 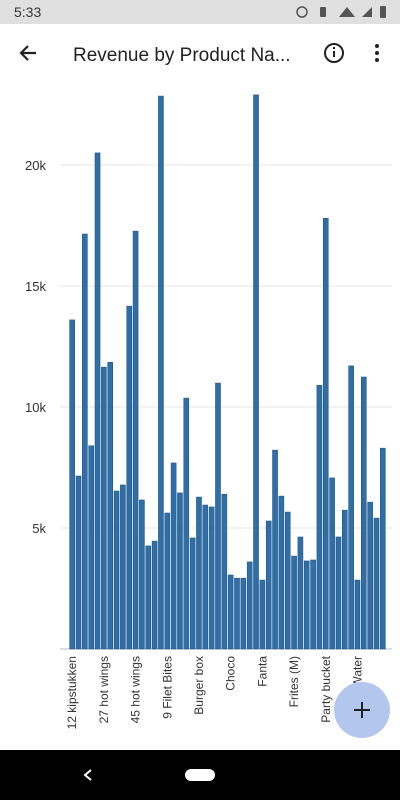 I want to click on x-tick-label: Choco, so click(x=231, y=673).